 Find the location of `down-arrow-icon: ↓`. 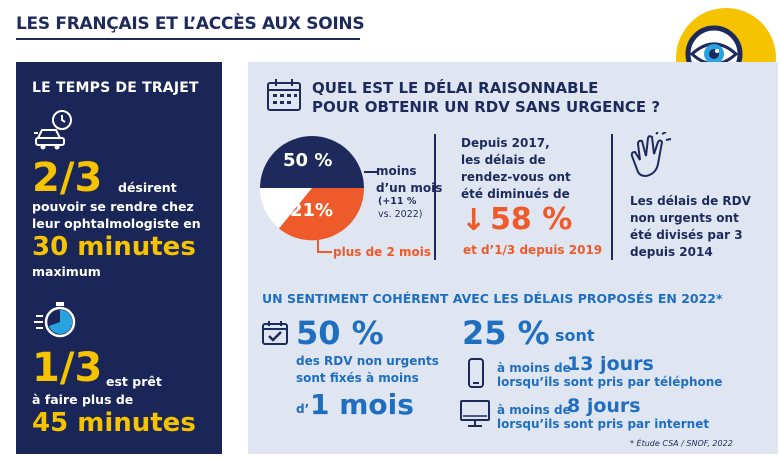

down-arrow-icon: ↓ is located at coordinates (474, 220).